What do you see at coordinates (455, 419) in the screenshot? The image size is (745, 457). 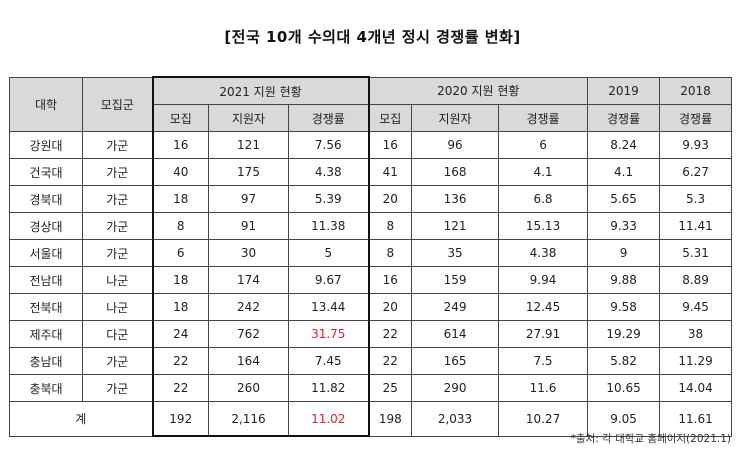 I see `total-2020-applicants: 2,033` at bounding box center [455, 419].